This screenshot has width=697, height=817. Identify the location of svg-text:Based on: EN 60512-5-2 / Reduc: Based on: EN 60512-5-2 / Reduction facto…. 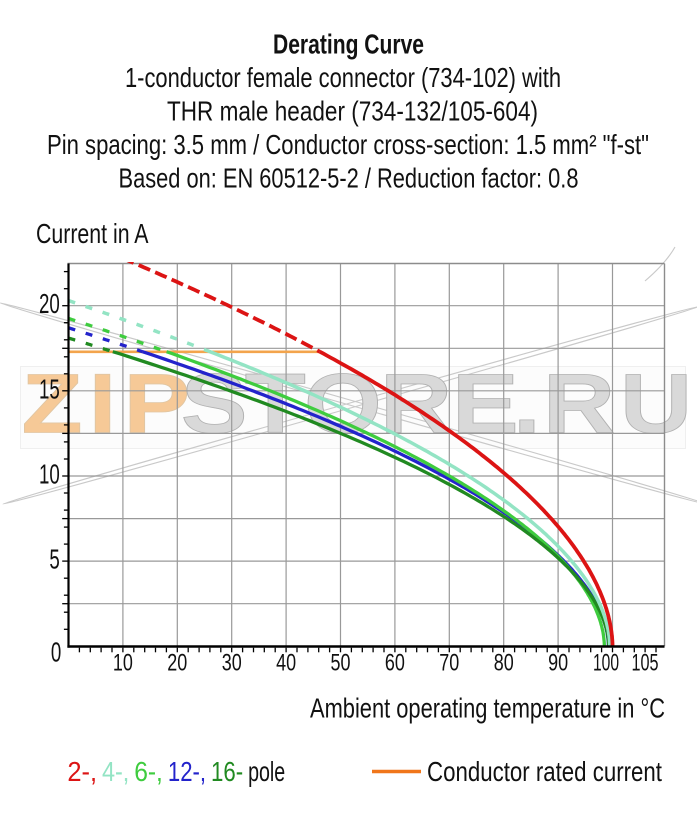
(349, 177).